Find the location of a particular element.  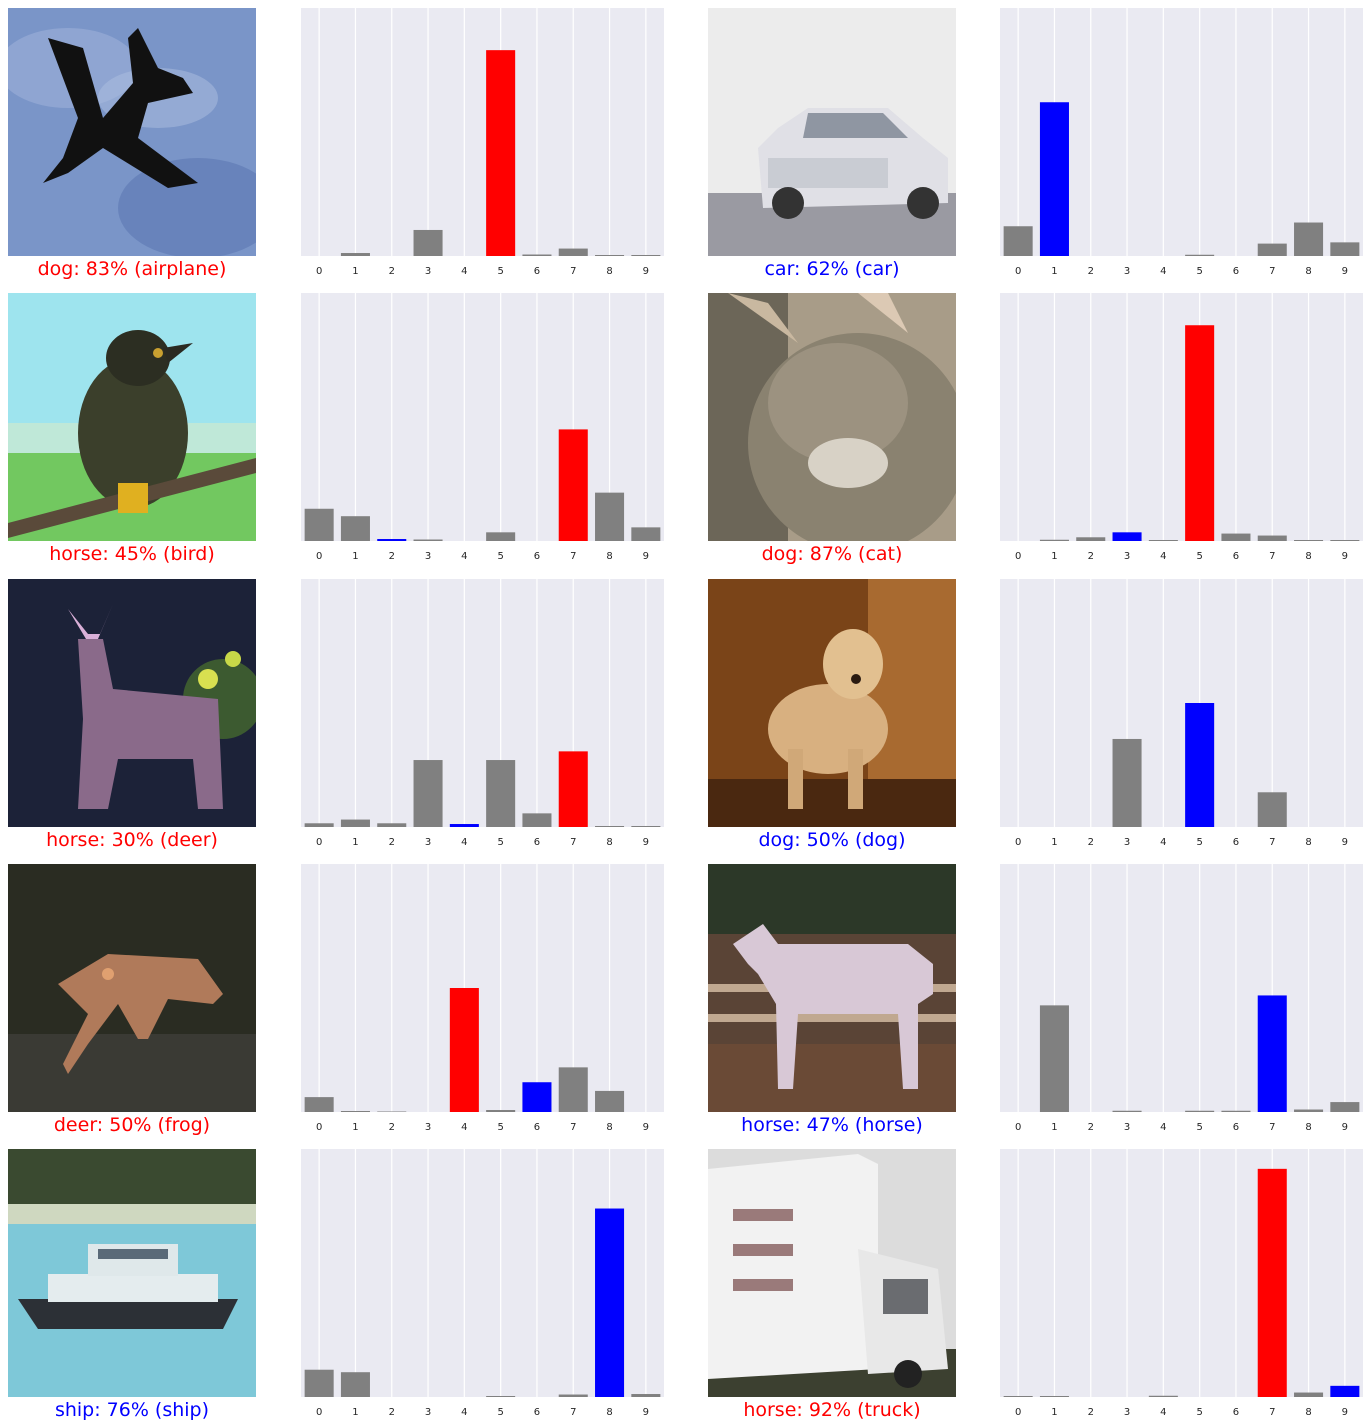

prediction-caption: horse: 45% (bird) is located at coordinates (132, 554).